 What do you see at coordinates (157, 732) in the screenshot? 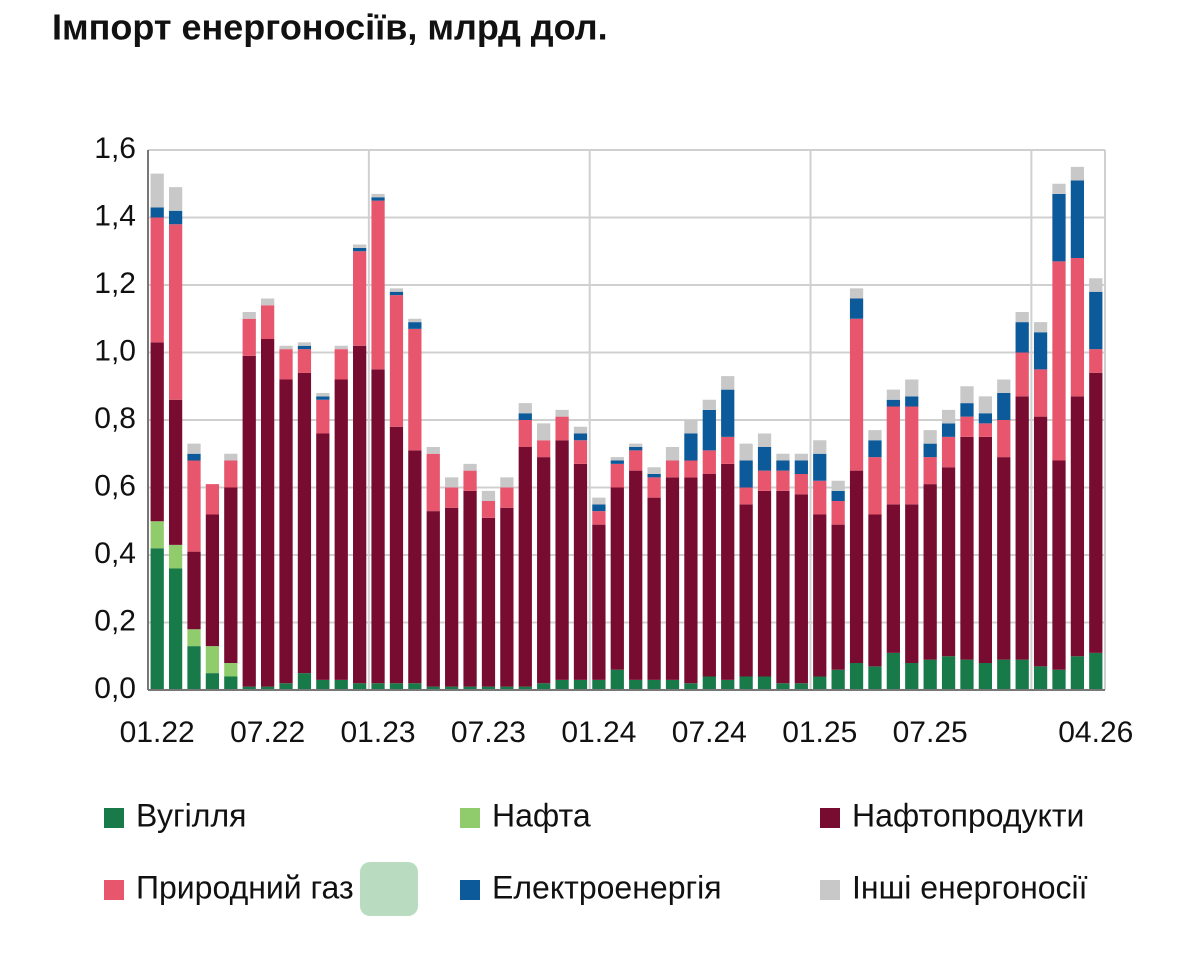
I see `x-tick-label: 01.22` at bounding box center [157, 732].